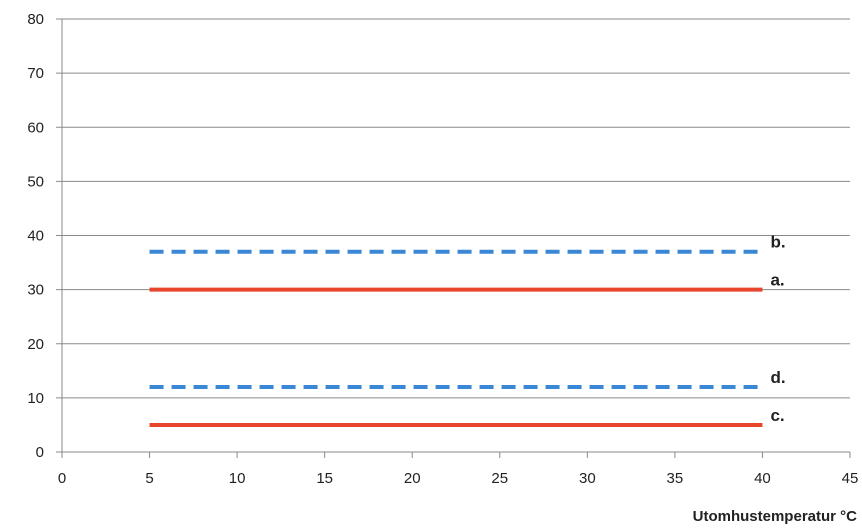 The image size is (862, 530). What do you see at coordinates (35, 19) in the screenshot?
I see `y-tick-label: 80` at bounding box center [35, 19].